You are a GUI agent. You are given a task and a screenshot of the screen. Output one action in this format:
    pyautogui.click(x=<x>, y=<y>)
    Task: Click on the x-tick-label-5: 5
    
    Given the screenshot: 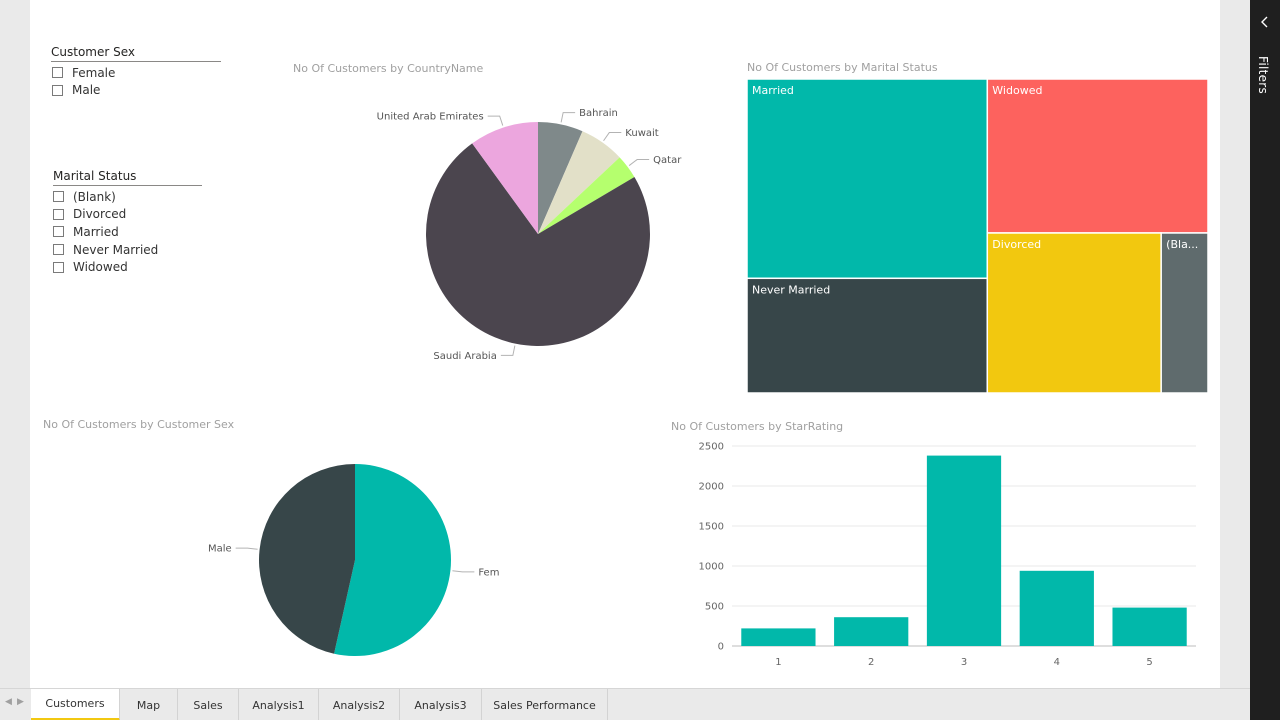 What is the action you would take?
    pyautogui.click(x=1149, y=662)
    